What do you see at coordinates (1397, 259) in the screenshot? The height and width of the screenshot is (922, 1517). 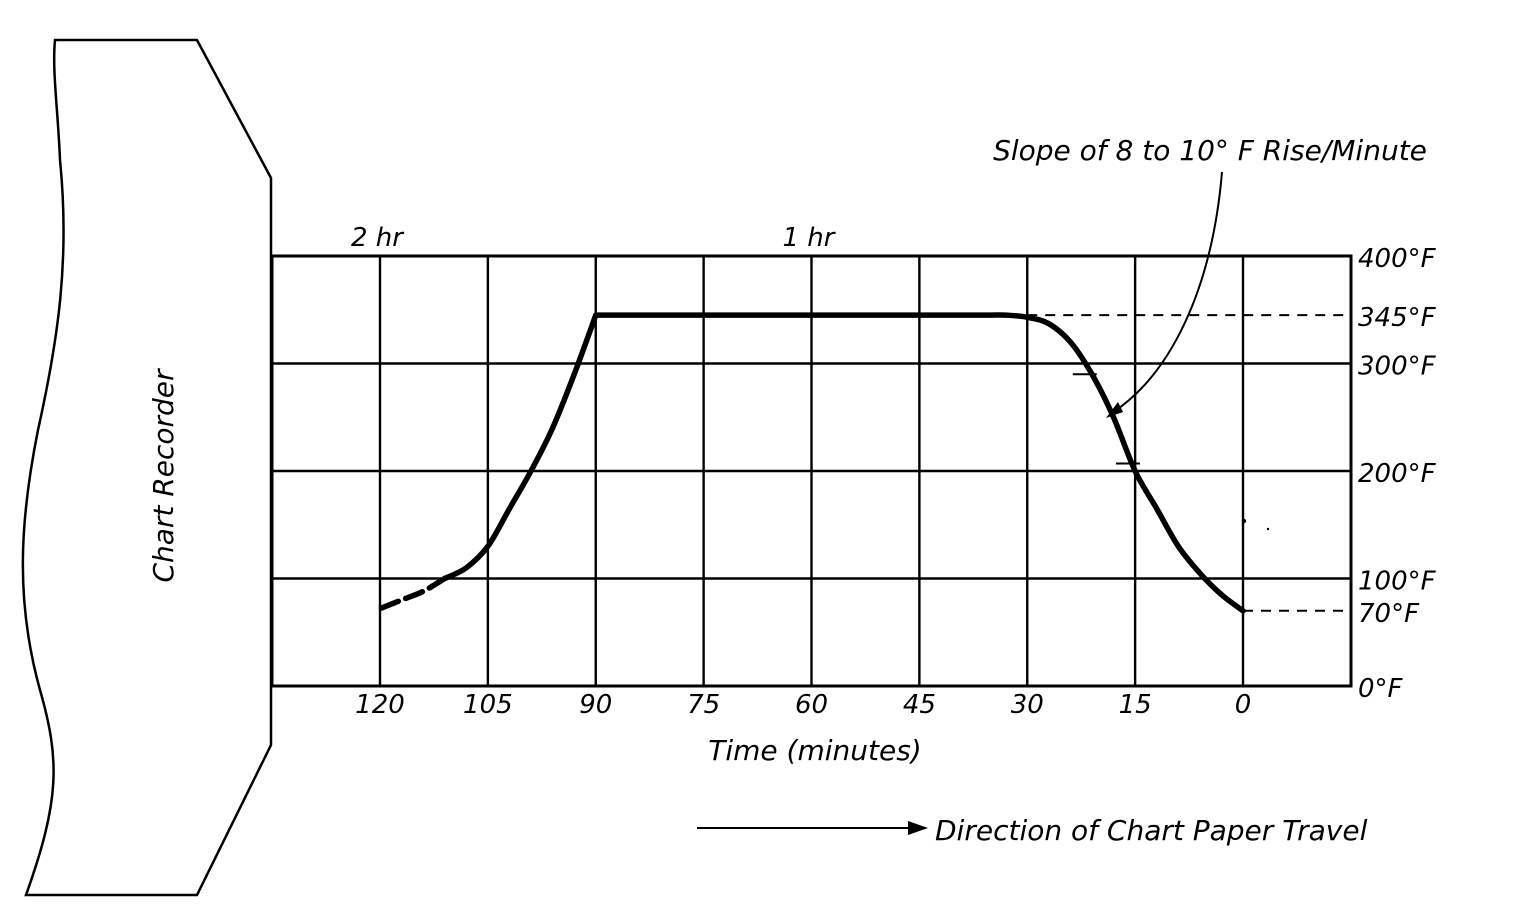 I see `y-tick-label: 400°F` at bounding box center [1397, 259].